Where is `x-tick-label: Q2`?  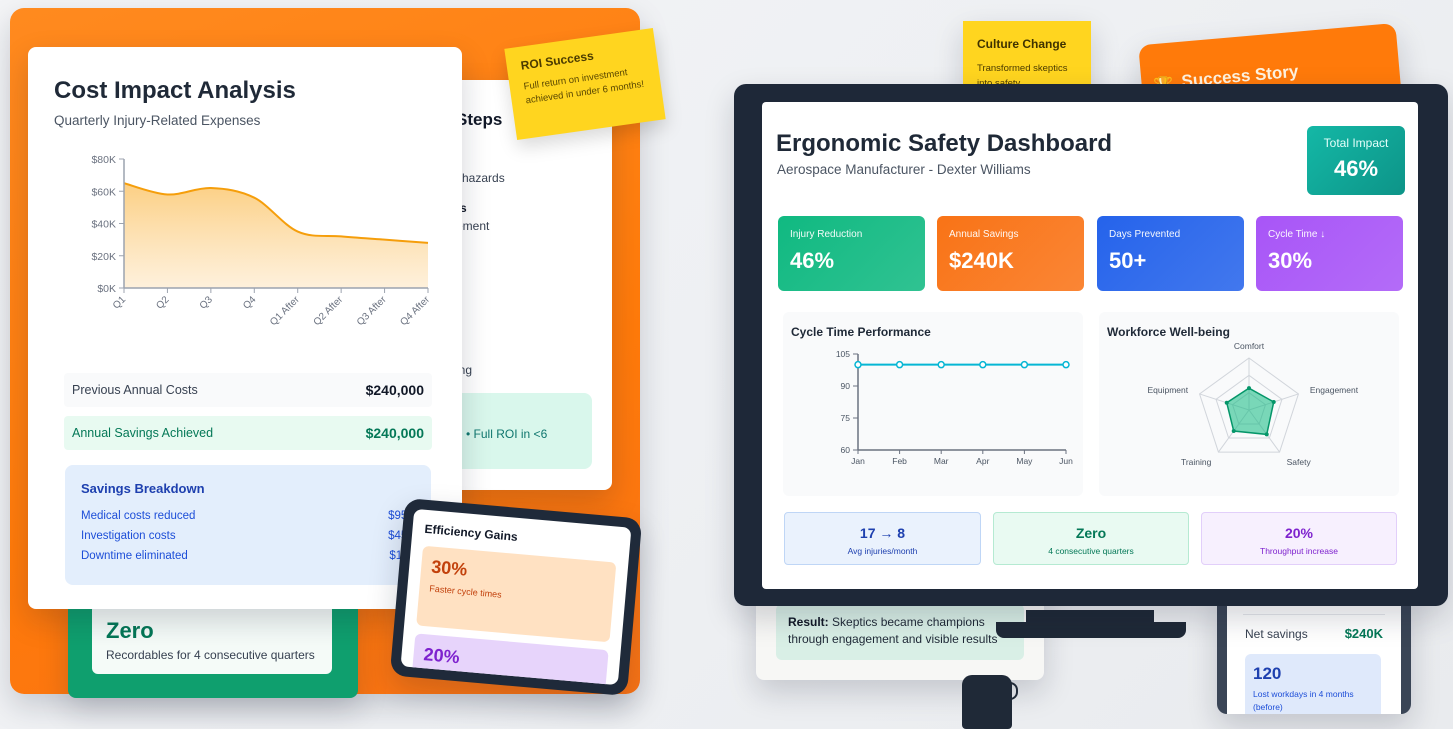
x-tick-label: Q2 is located at coordinates (163, 303).